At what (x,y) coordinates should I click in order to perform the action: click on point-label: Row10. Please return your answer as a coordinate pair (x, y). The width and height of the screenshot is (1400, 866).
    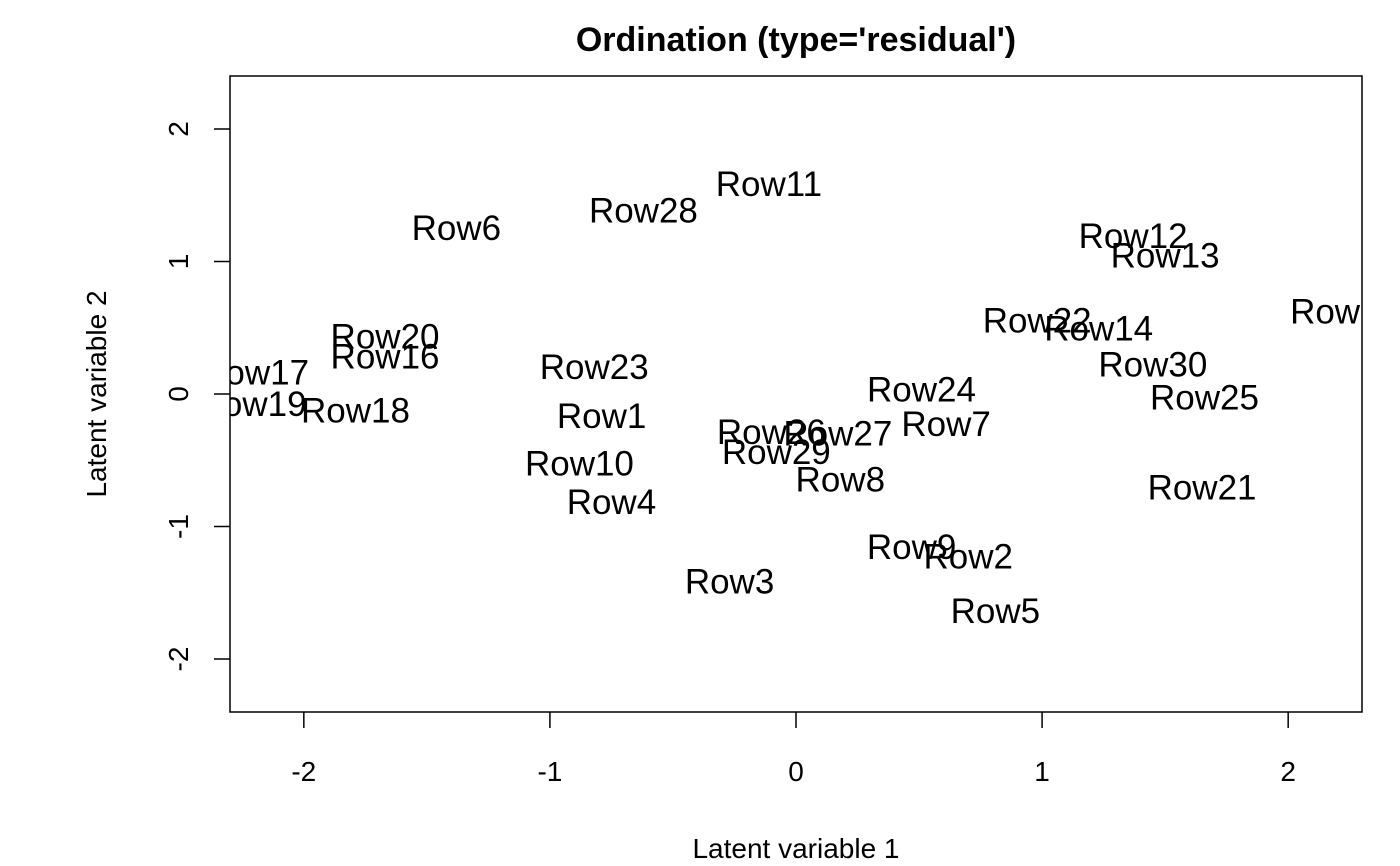
    Looking at the image, I should click on (579, 464).